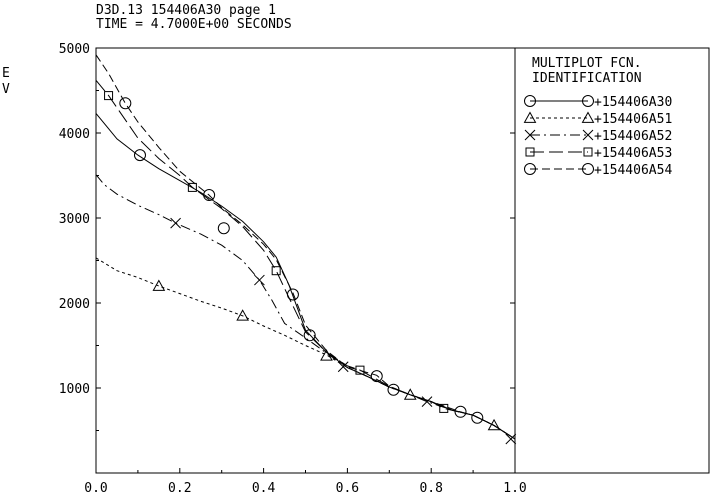 This screenshot has height=497, width=713. I want to click on y-tick-label-2: 3000, so click(74, 219).